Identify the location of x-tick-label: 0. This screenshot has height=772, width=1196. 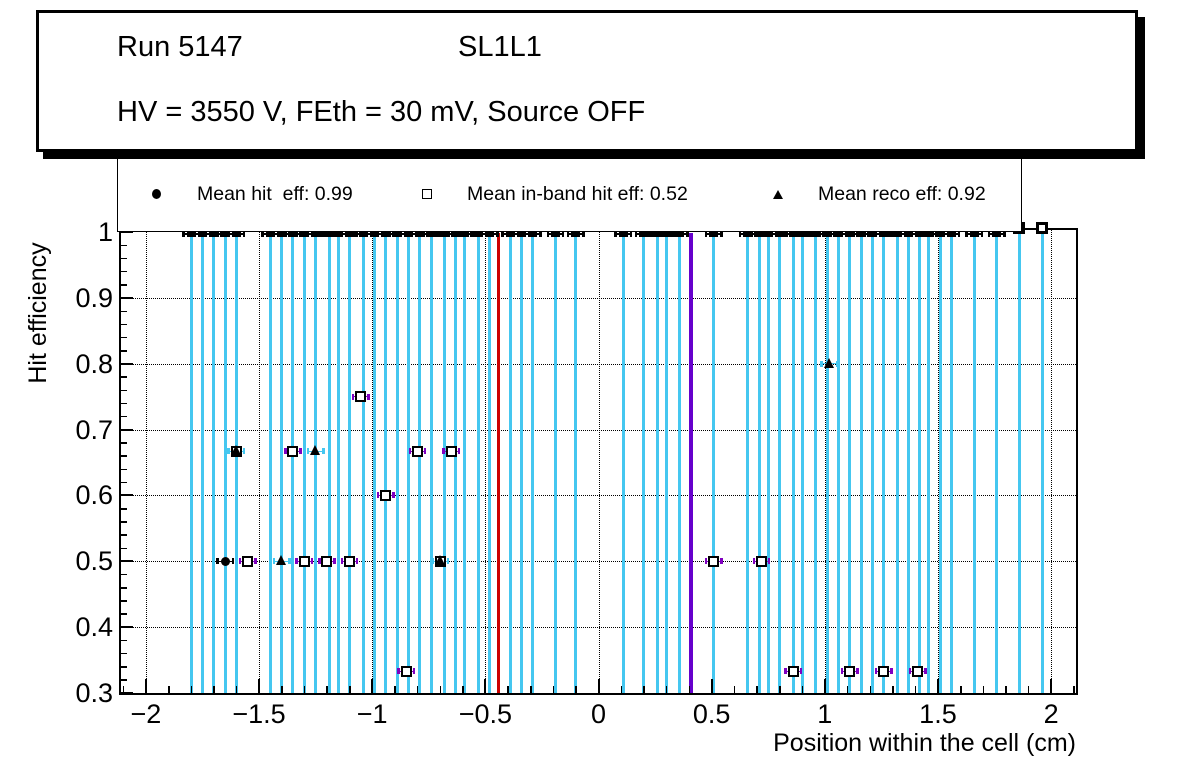
(598, 714).